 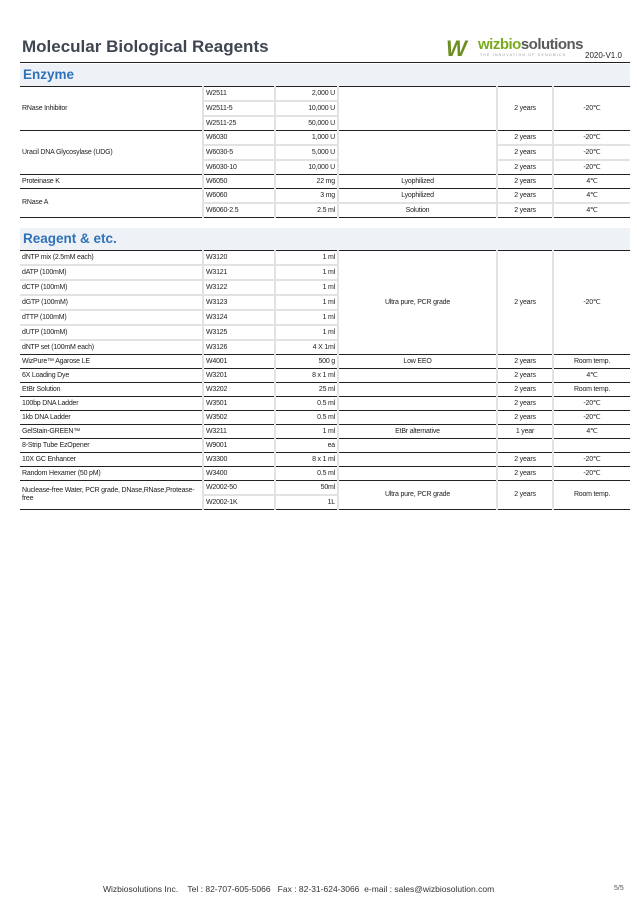 What do you see at coordinates (417, 195) in the screenshot?
I see `cell-desc: Lyophilized` at bounding box center [417, 195].